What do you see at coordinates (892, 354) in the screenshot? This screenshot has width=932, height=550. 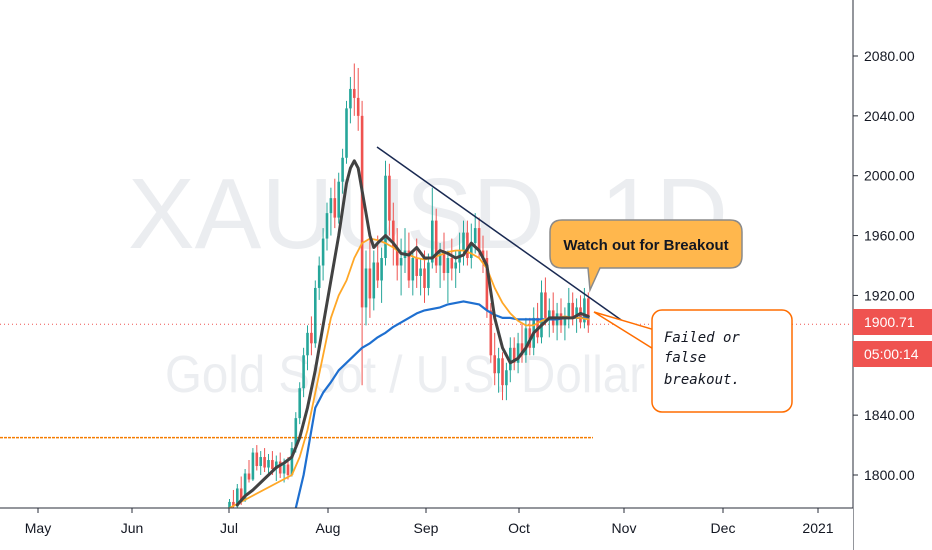 I see `countdown-badge-bg` at bounding box center [892, 354].